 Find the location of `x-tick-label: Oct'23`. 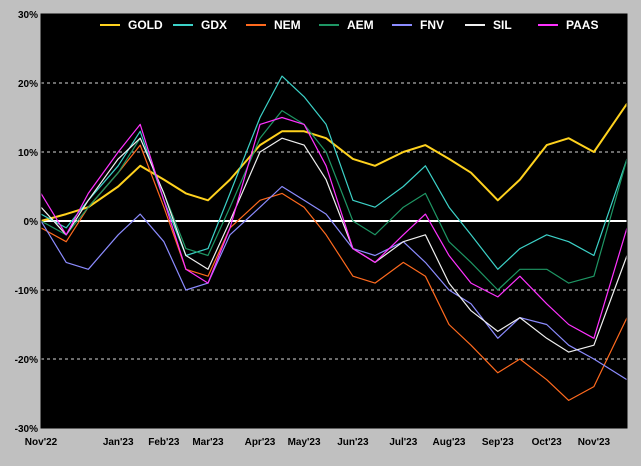

x-tick-label: Oct'23 is located at coordinates (547, 442).